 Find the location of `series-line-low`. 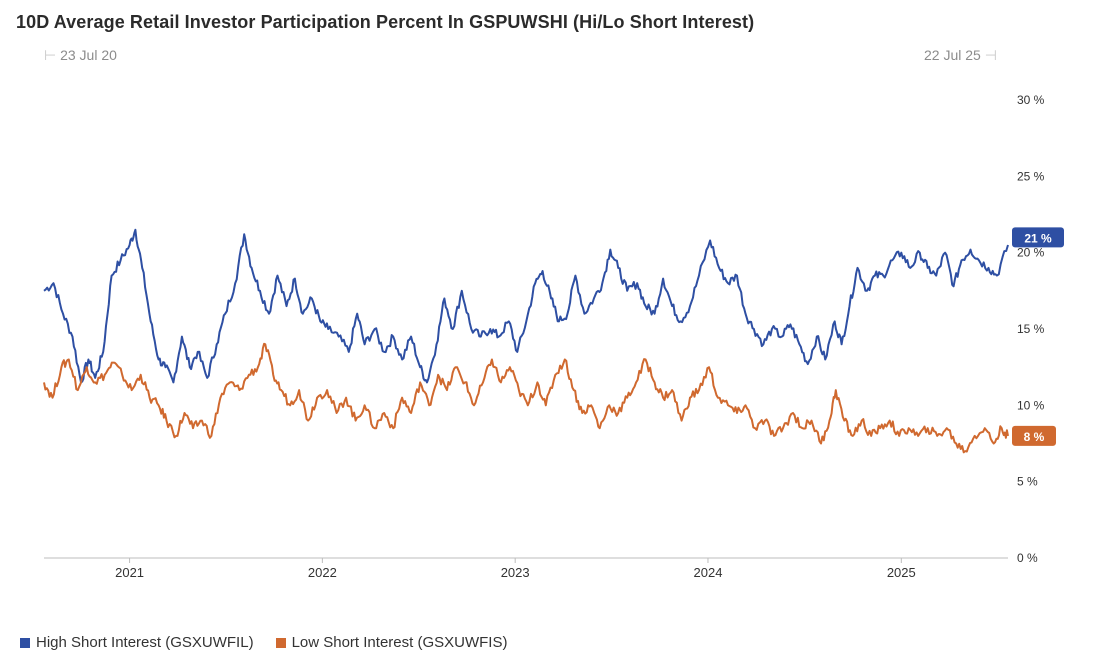

series-line-low is located at coordinates (526, 398).